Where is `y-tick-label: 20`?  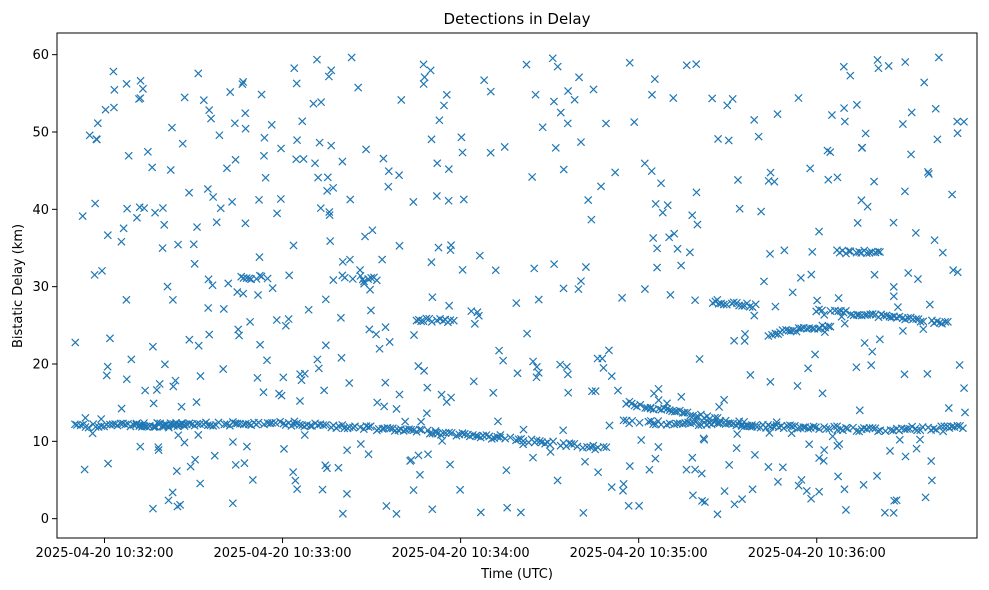
y-tick-label: 20 is located at coordinates (40, 364).